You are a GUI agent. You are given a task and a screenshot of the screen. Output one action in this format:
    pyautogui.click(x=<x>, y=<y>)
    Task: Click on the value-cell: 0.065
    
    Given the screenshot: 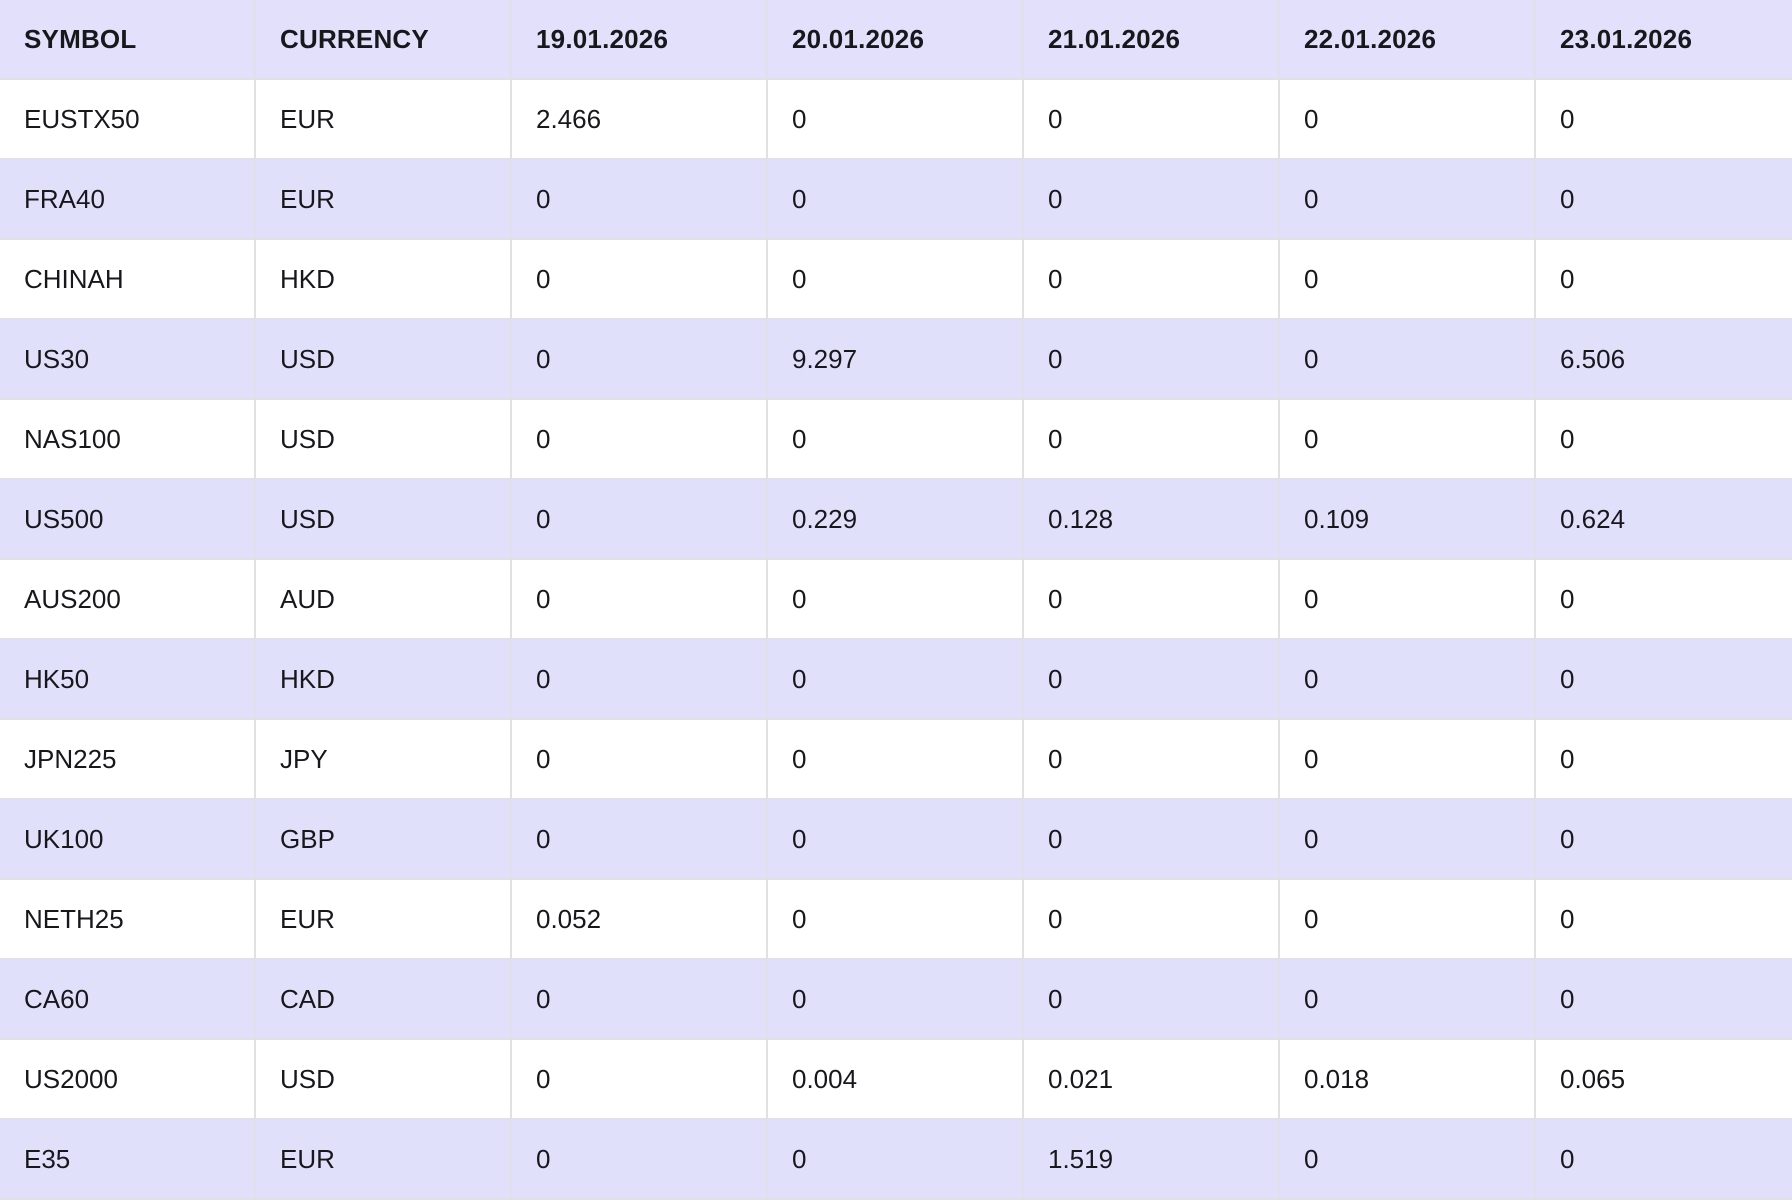 What is the action you would take?
    pyautogui.click(x=1664, y=1080)
    